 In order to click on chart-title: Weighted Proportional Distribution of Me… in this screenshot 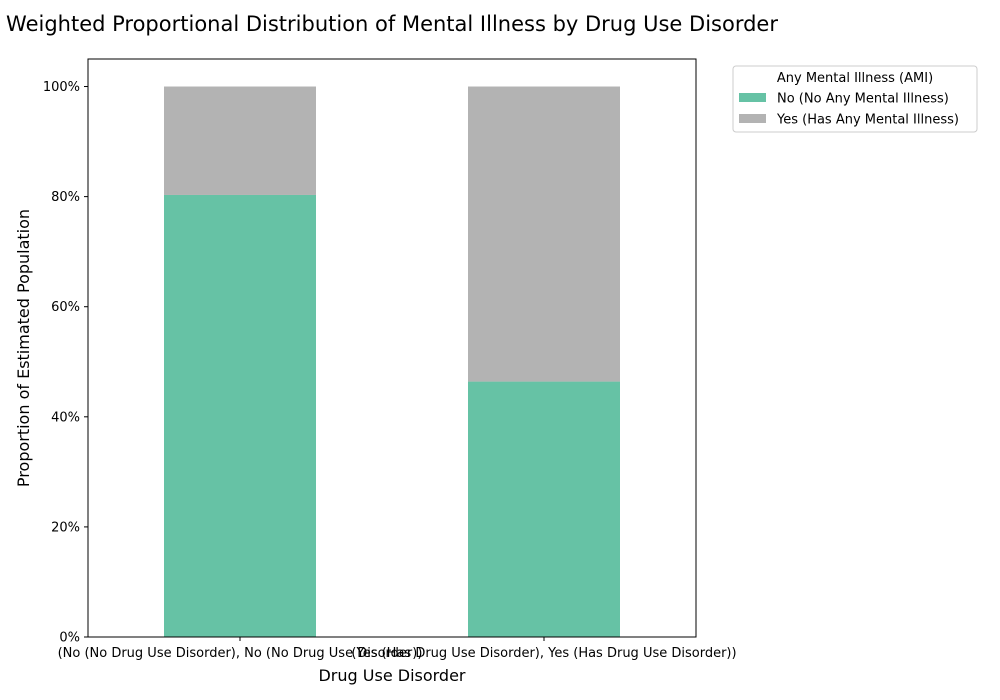, I will do `click(392, 24)`.